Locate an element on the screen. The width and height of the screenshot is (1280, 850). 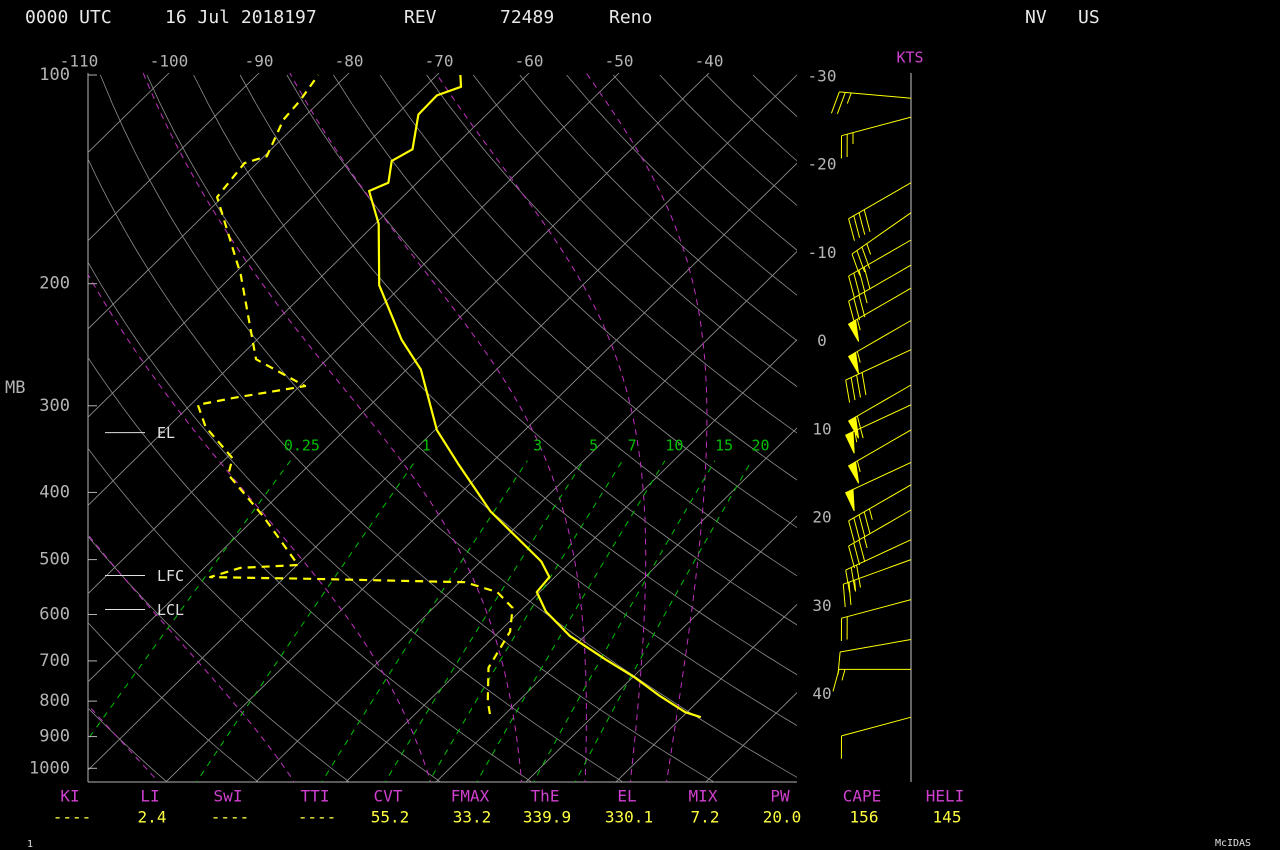
x-tick-label: -40 is located at coordinates (709, 61).